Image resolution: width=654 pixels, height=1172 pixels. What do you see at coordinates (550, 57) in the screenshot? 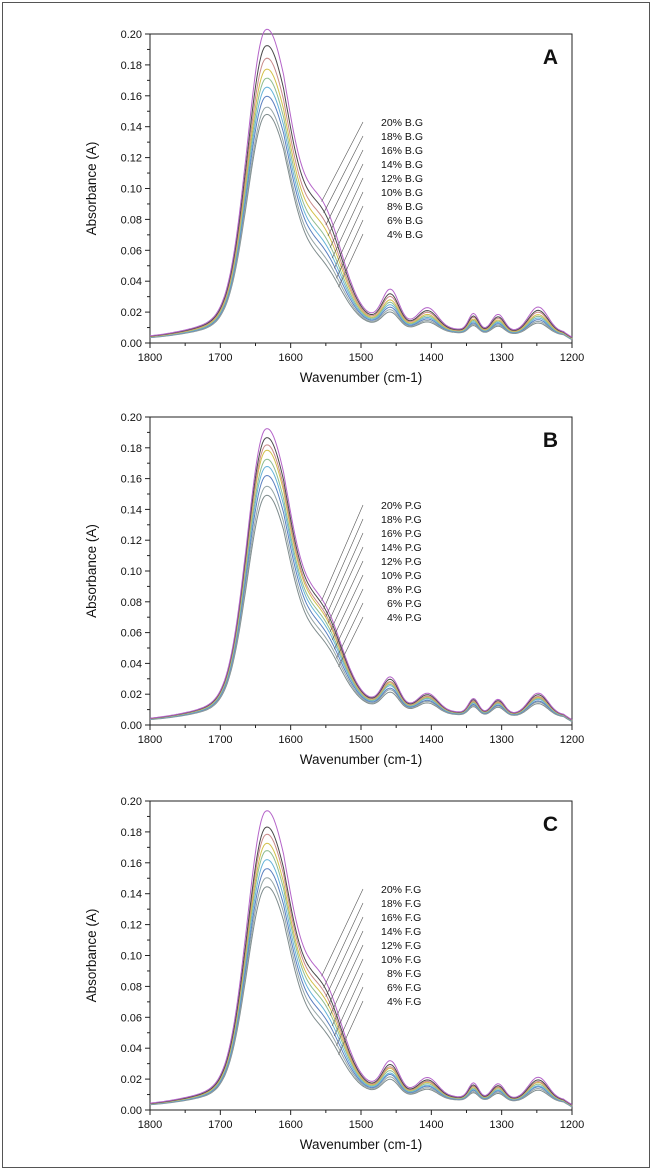
I see `panel-letter: A` at bounding box center [550, 57].